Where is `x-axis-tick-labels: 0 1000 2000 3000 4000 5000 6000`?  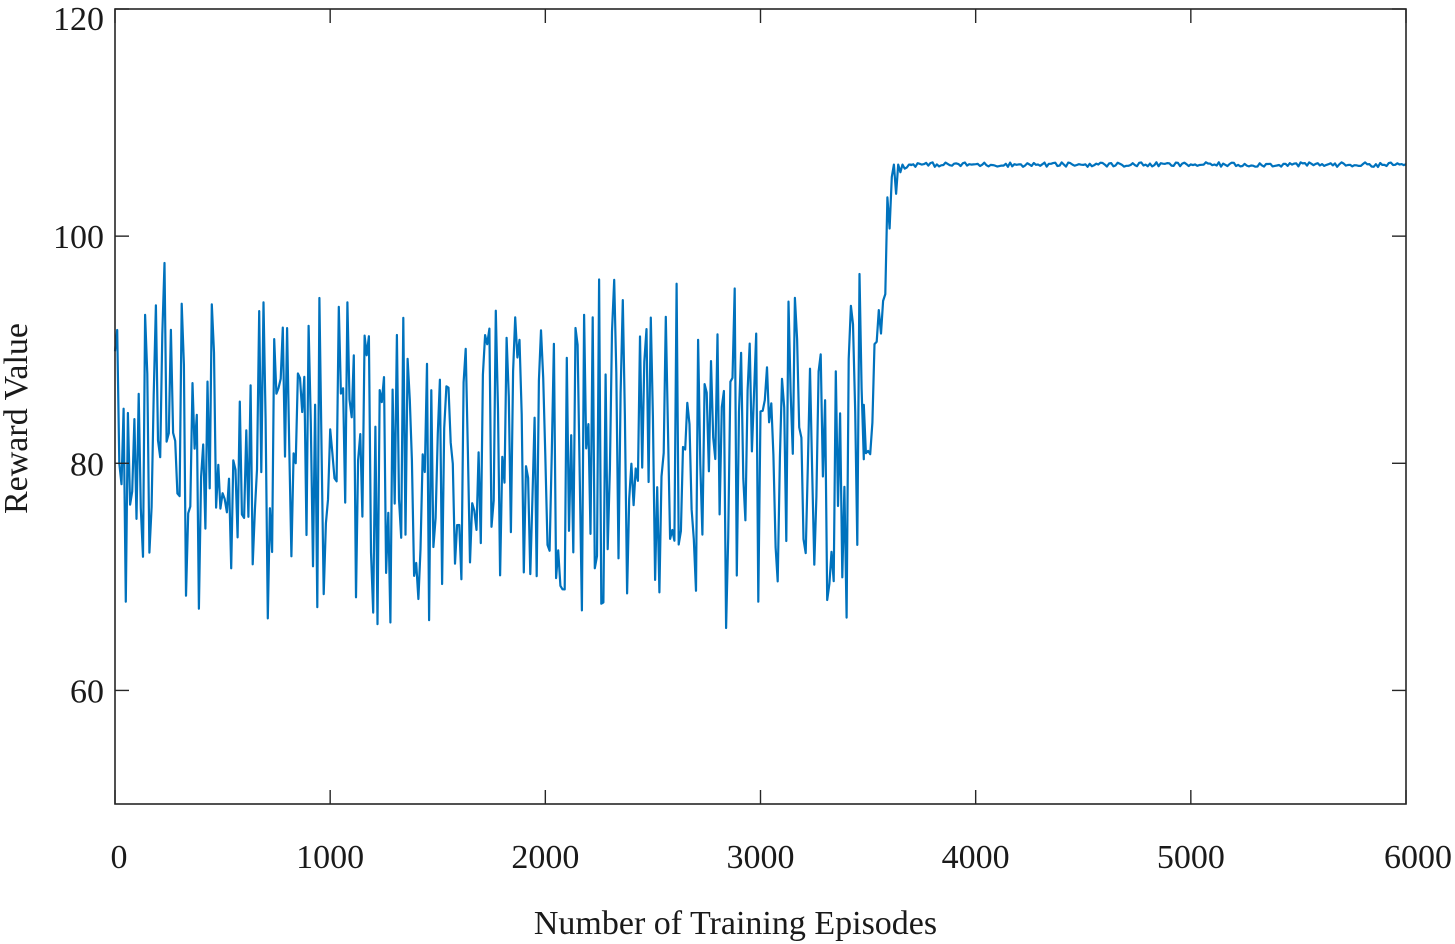 x-axis-tick-labels: 0 1000 2000 3000 4000 5000 6000 is located at coordinates (782, 857).